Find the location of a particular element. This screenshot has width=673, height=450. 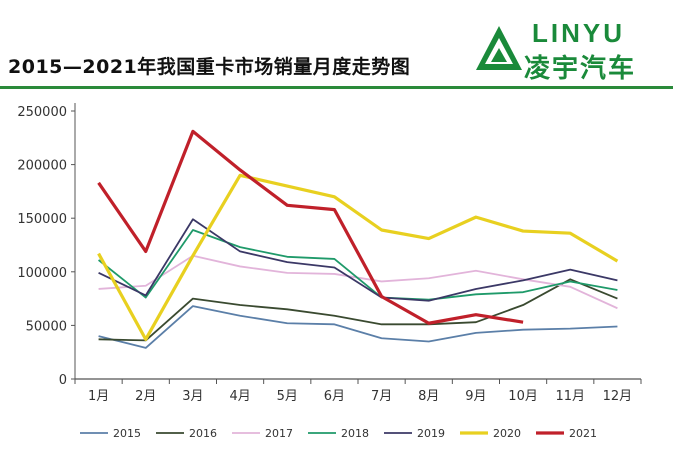

y-tick-label: 0 is located at coordinates (63, 380).